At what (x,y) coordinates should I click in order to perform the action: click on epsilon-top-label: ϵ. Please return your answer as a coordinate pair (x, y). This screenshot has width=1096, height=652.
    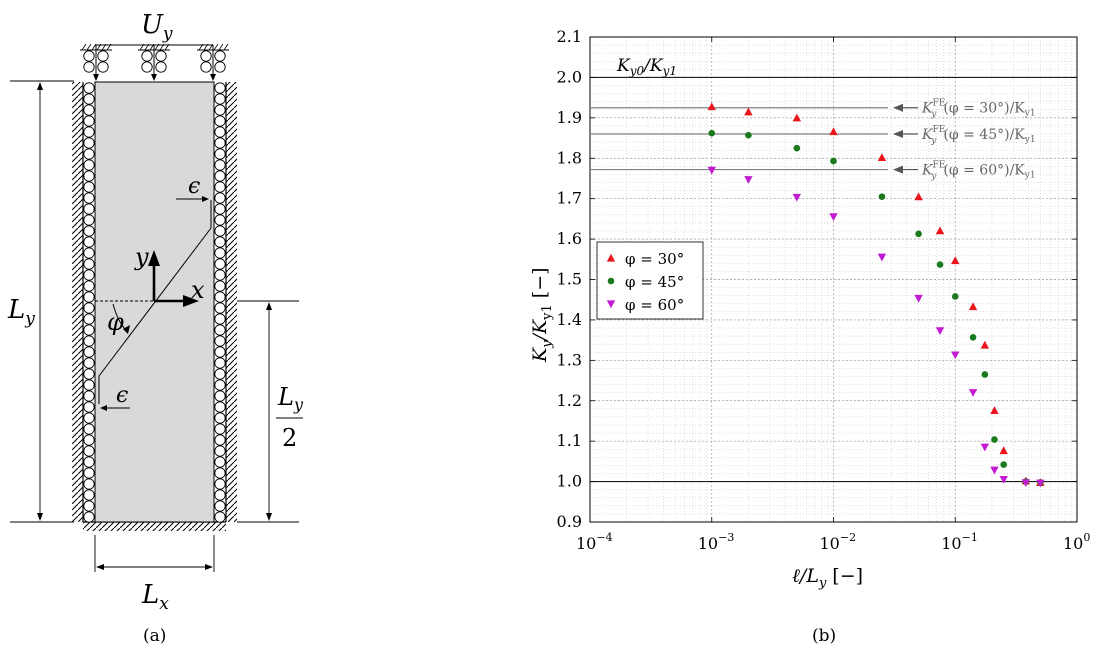
    Looking at the image, I should click on (194, 186).